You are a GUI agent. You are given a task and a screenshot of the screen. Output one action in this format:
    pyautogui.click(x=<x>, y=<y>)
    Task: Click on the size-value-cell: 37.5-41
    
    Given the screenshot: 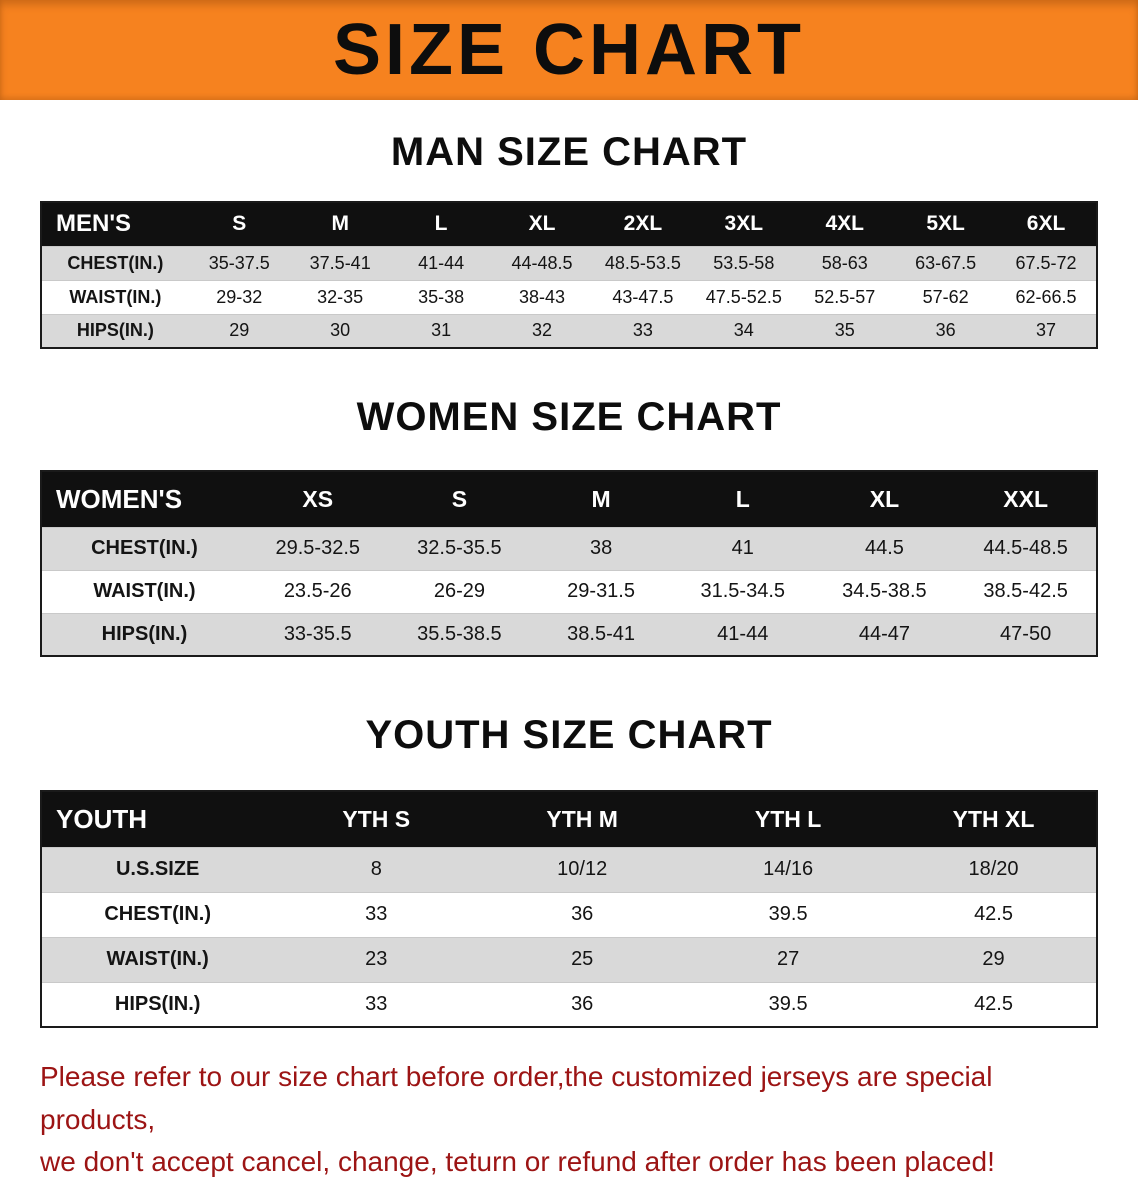 What is the action you would take?
    pyautogui.click(x=340, y=262)
    